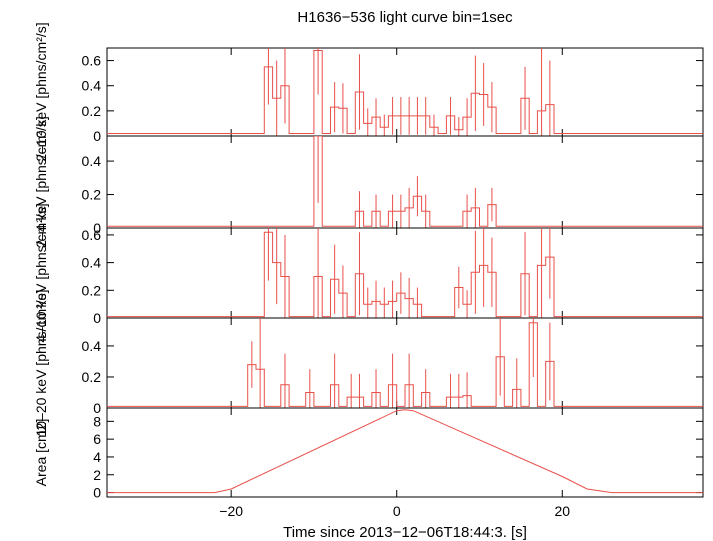 This screenshot has width=713, height=541. Describe the element at coordinates (405, 532) in the screenshot. I see `x-axis-label: Time since 2013−12−06T18:44:3. [s]` at that location.